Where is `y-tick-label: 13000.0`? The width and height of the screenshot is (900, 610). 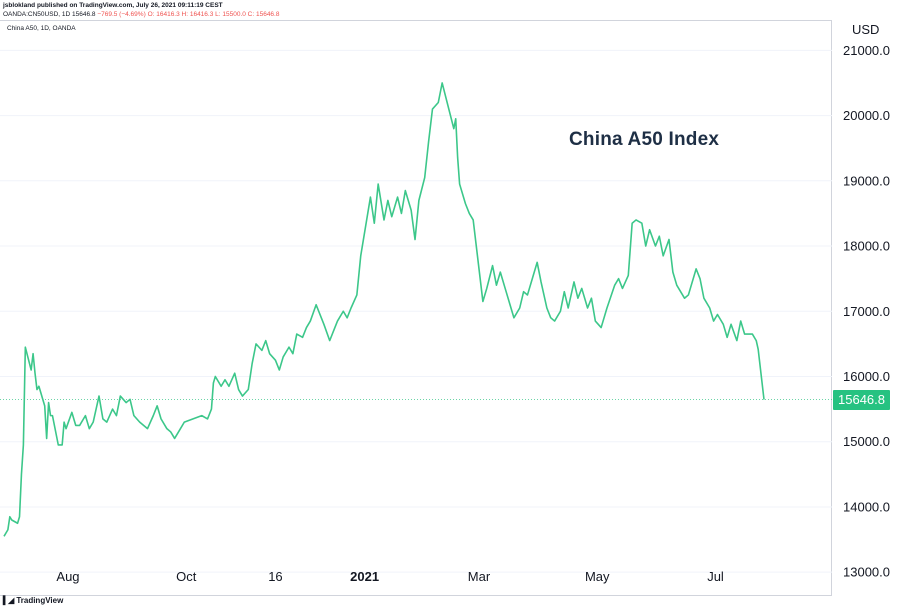
y-tick-label: 13000.0 is located at coordinates (866, 572).